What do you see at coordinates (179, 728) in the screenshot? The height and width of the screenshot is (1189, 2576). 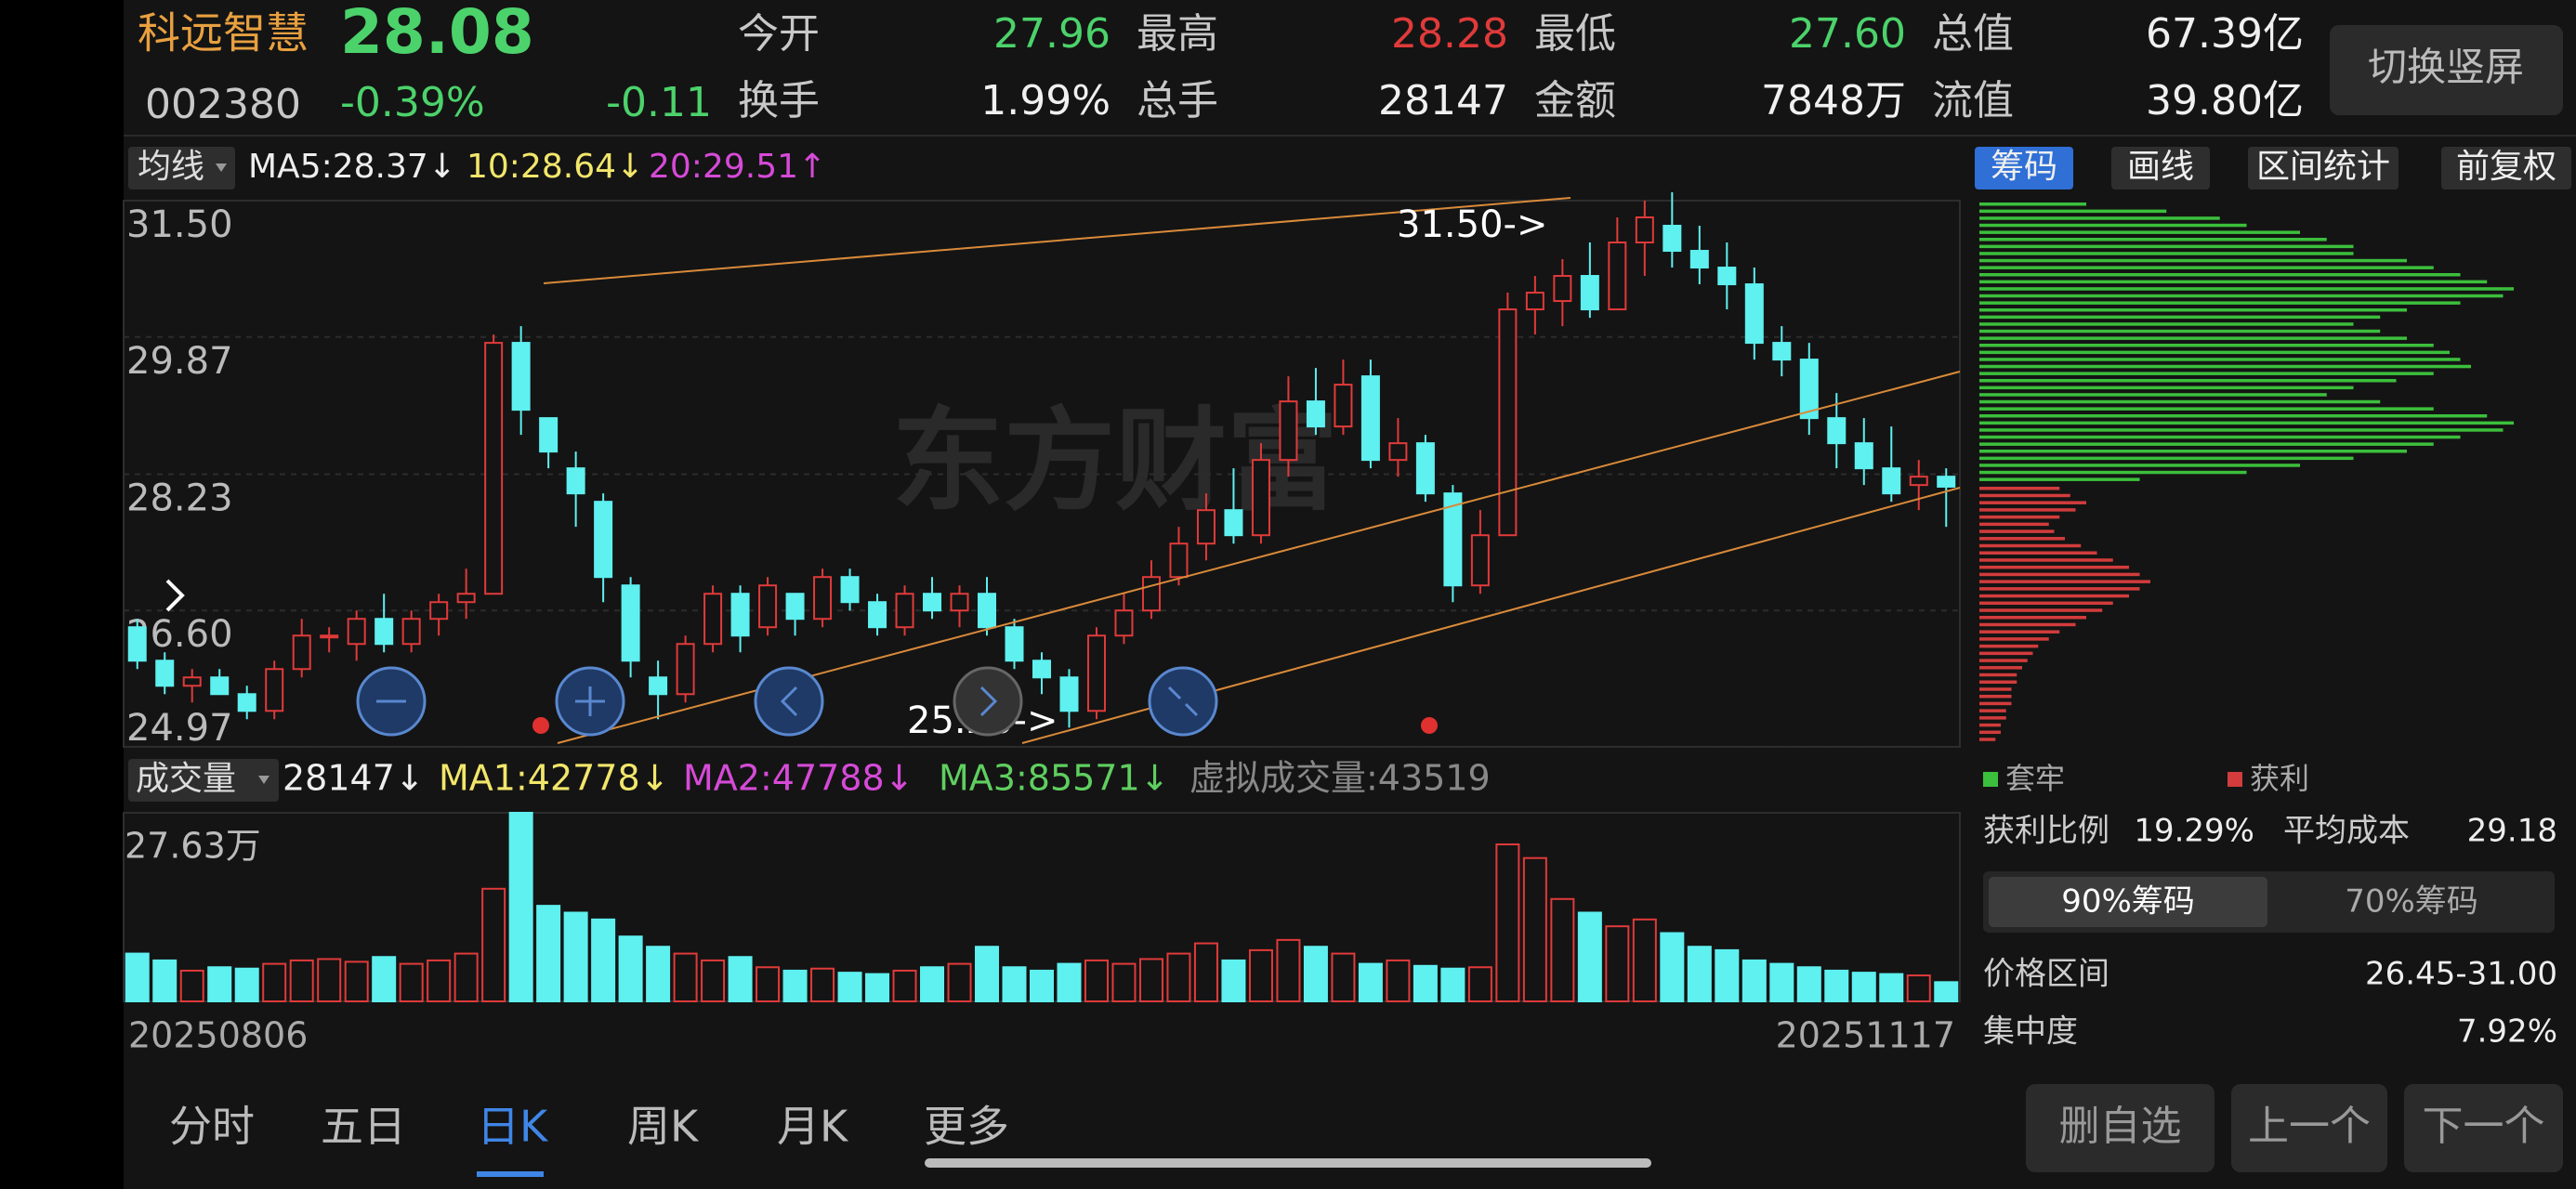 I see `y-tick-label: 24.97` at bounding box center [179, 728].